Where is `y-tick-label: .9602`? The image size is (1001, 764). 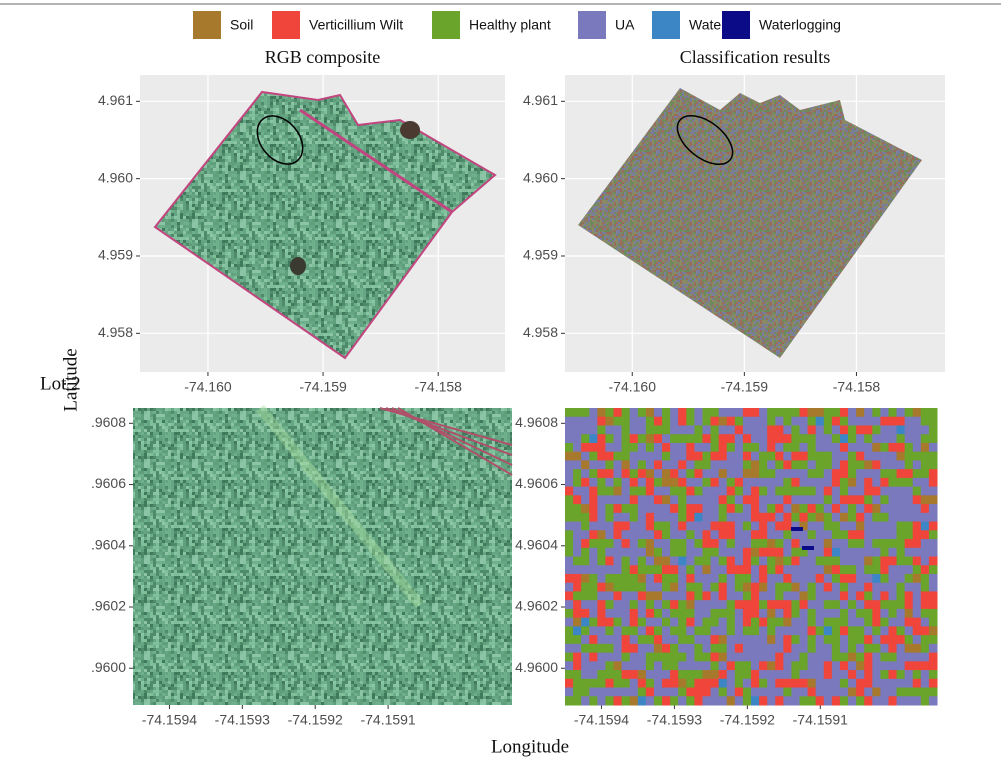 y-tick-label: .9602 is located at coordinates (108, 606).